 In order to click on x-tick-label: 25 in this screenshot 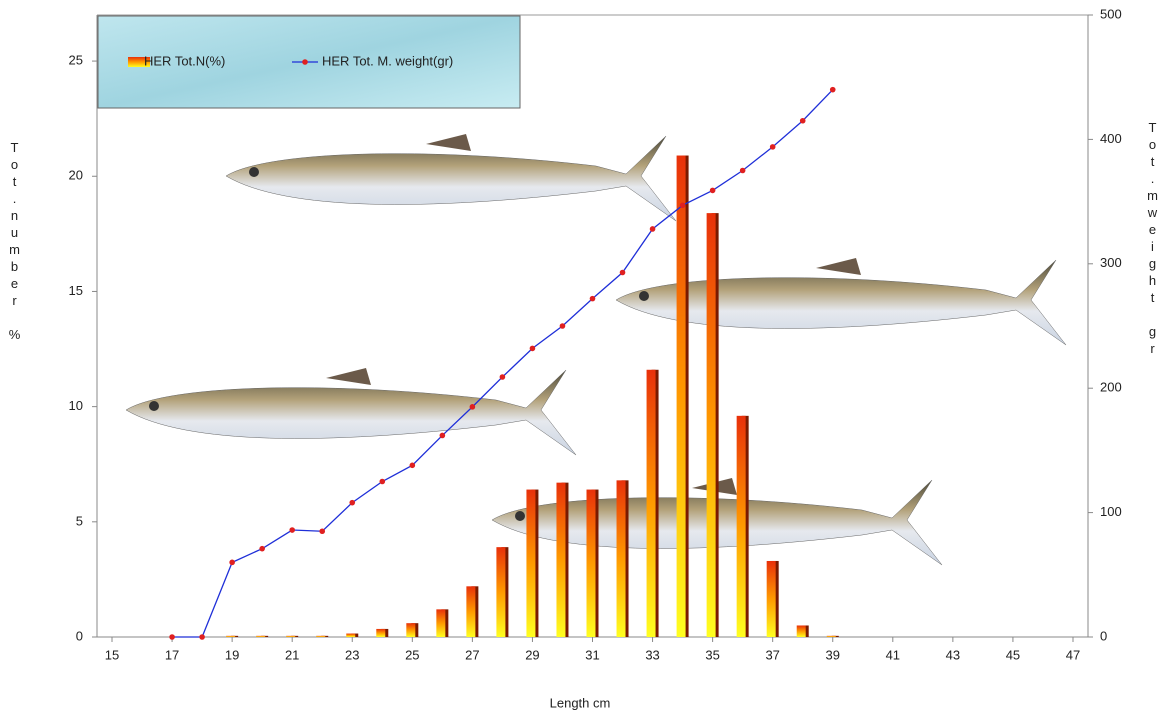, I will do `click(412, 654)`.